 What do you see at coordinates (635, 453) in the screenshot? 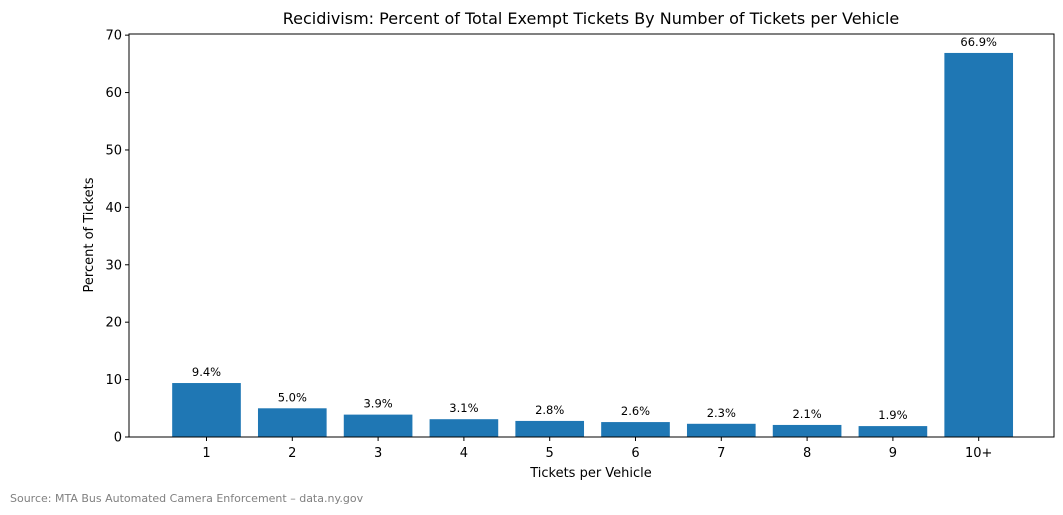
I see `x-tick-label: 6` at bounding box center [635, 453].